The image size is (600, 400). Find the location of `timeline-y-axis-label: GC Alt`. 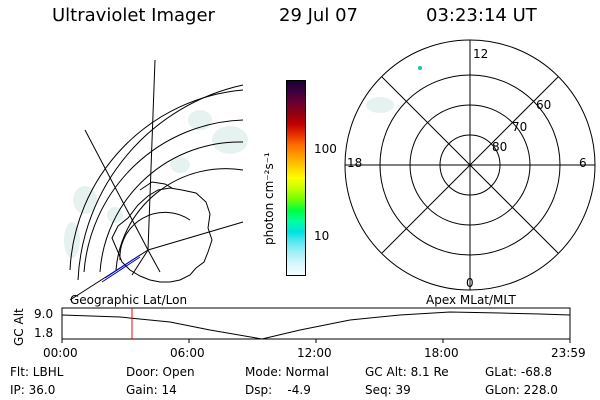

timeline-y-axis-label: GC Alt is located at coordinates (19, 327).